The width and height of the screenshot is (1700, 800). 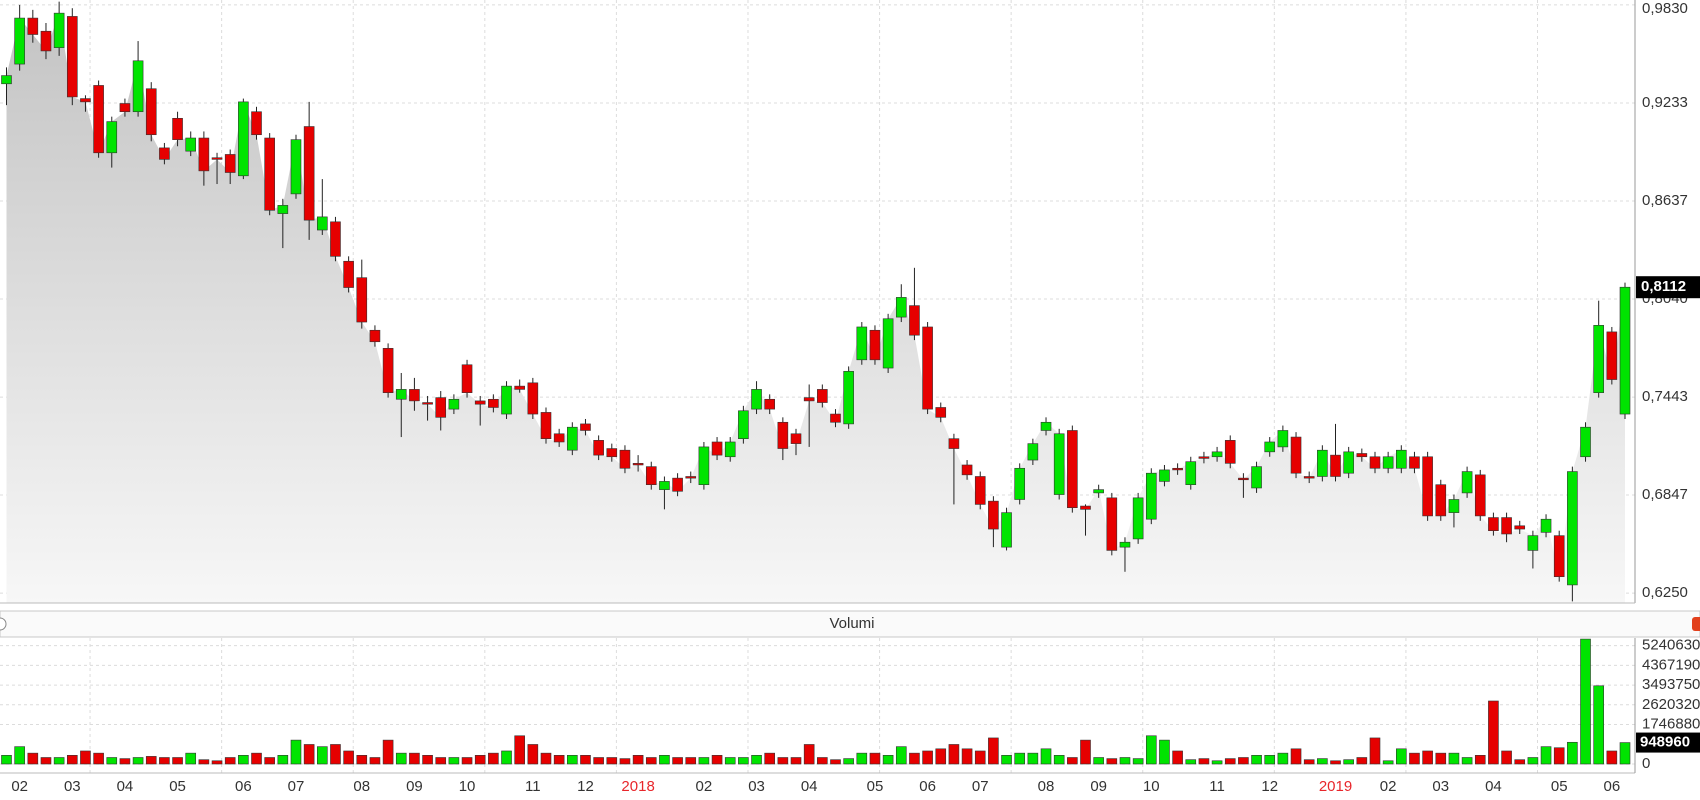 What do you see at coordinates (125, 786) in the screenshot?
I see `x-tick-label: 04` at bounding box center [125, 786].